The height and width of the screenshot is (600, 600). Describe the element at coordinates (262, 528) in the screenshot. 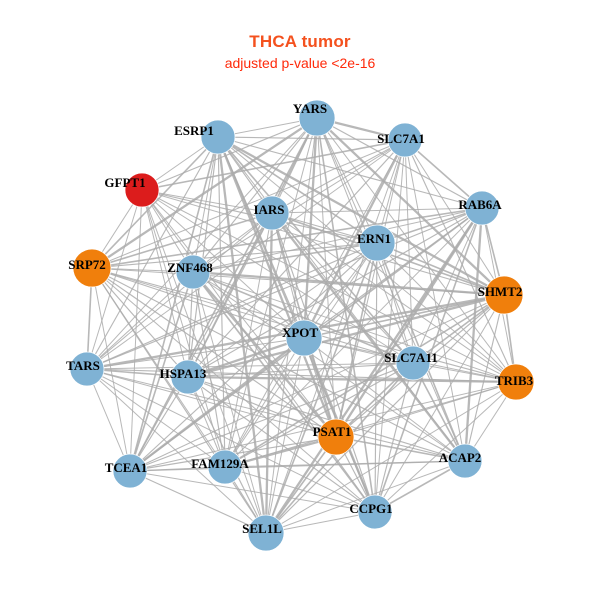

I see `node-label: SEL1L` at that location.